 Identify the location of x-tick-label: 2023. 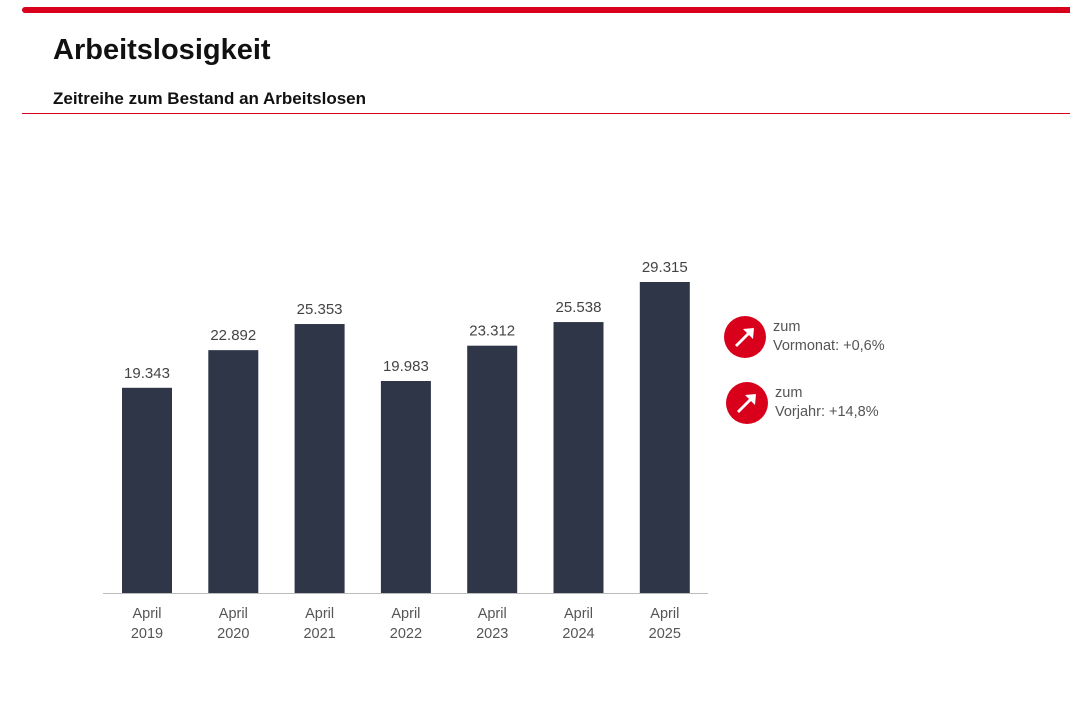
(492, 634).